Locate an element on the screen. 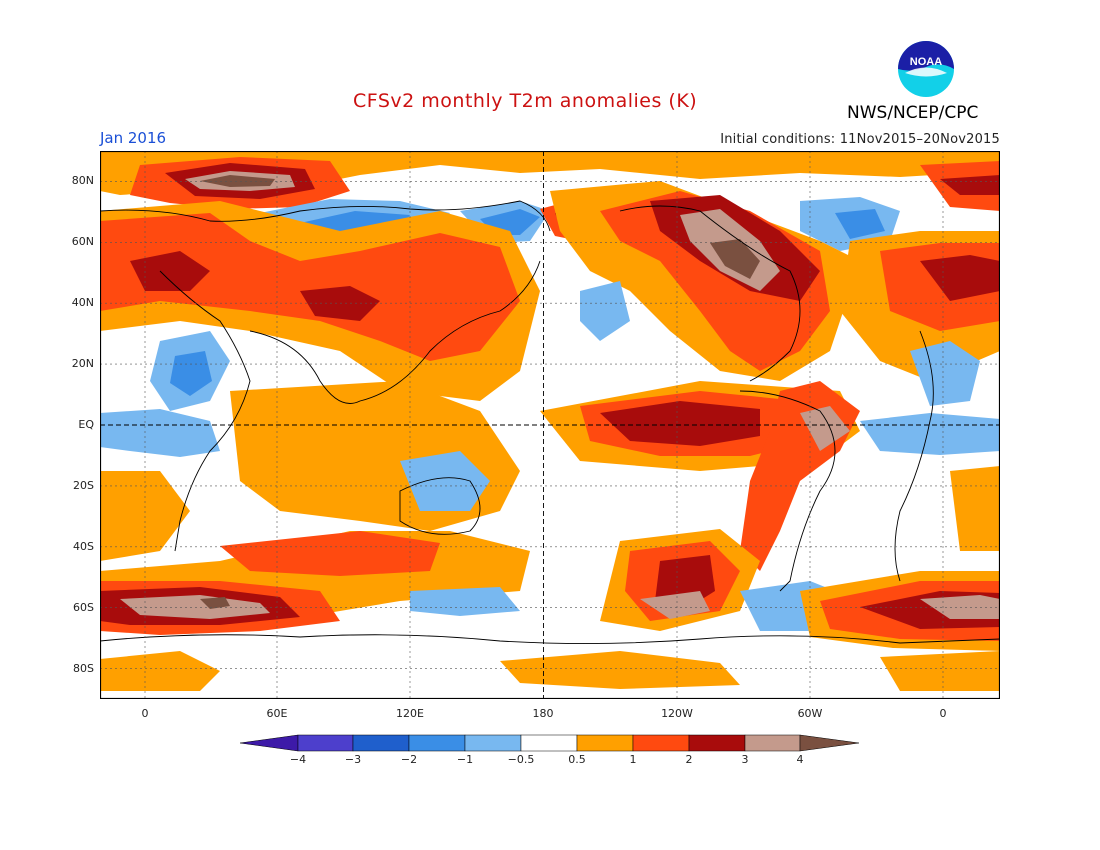 The width and height of the screenshot is (1100, 850). colorbar-label: −3 is located at coordinates (353, 759).